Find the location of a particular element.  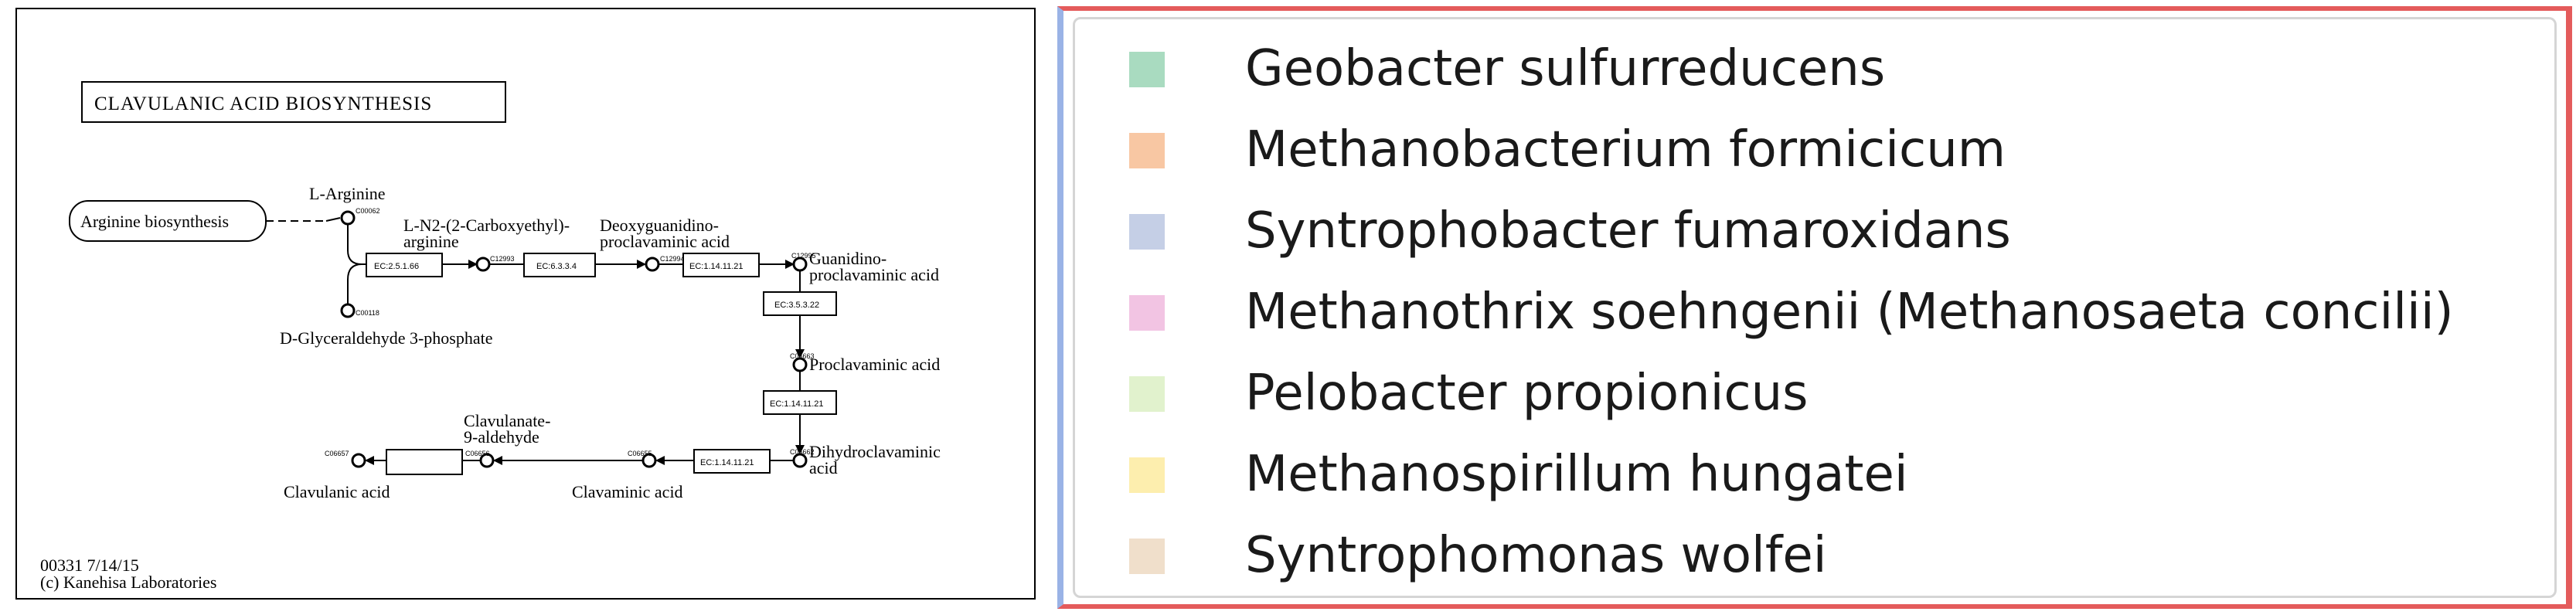

legend-item: Syntrophobacter fumaroxidans is located at coordinates (1814, 231).